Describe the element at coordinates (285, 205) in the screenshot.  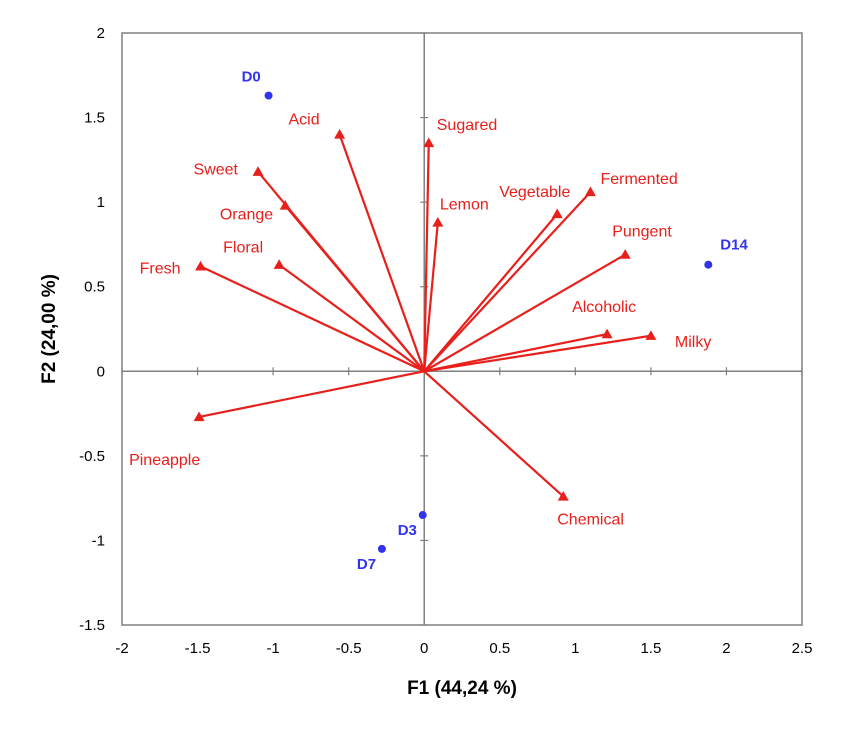
I see `vector-marker-orange` at that location.